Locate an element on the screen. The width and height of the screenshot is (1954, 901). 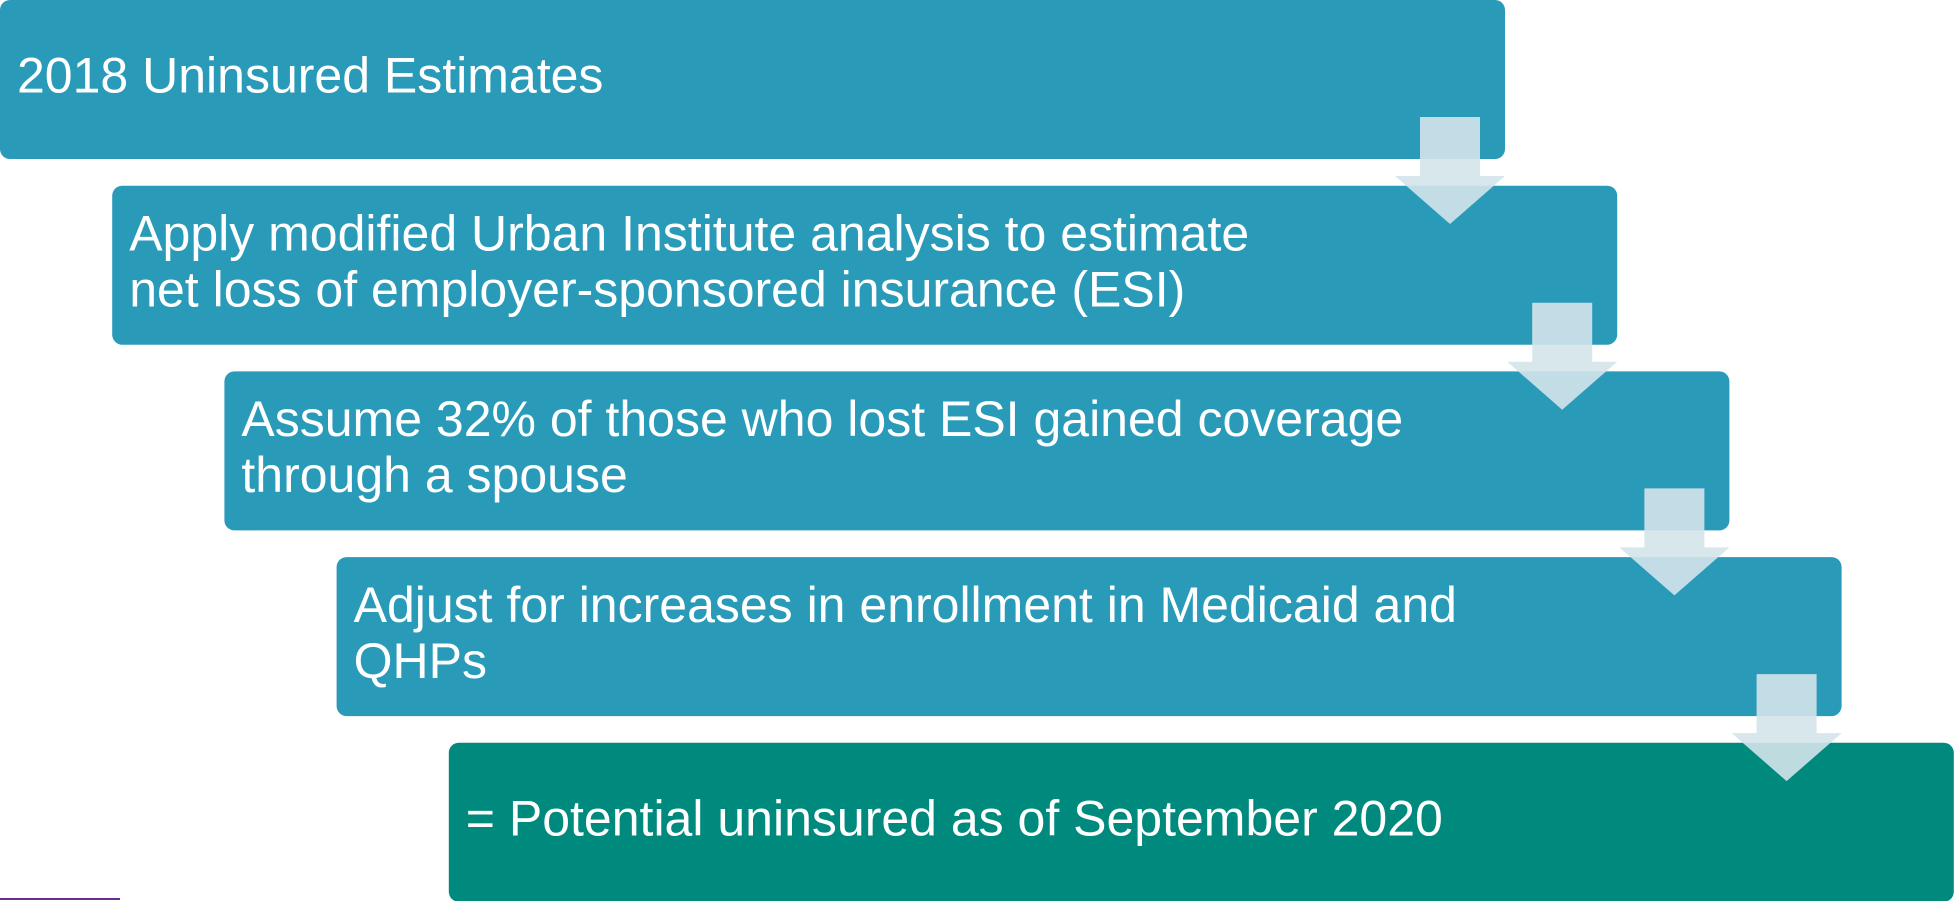
result-box is located at coordinates (1201, 821).